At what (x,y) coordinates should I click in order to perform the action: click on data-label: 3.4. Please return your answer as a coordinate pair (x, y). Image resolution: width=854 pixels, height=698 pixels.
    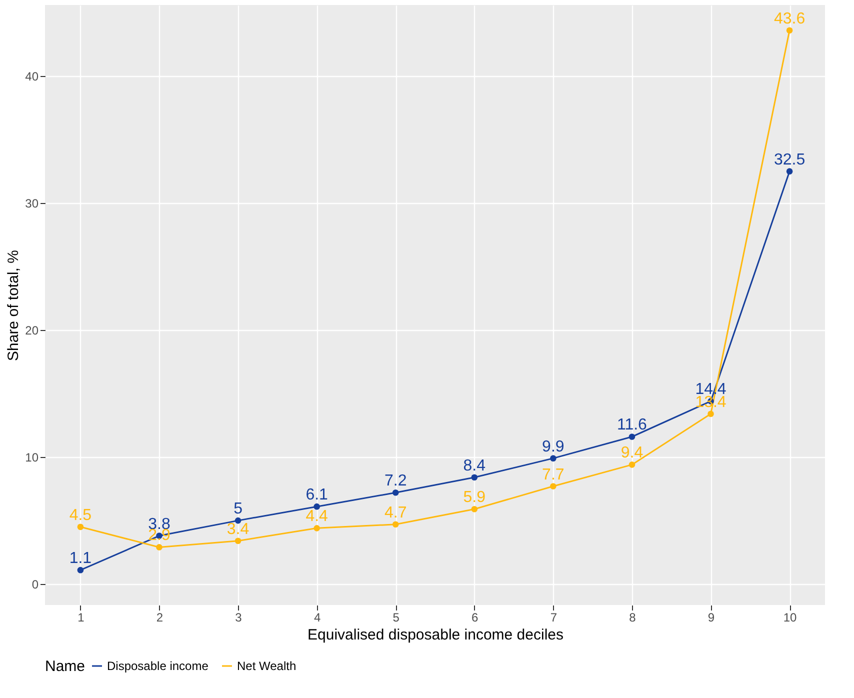
    Looking at the image, I should click on (238, 529).